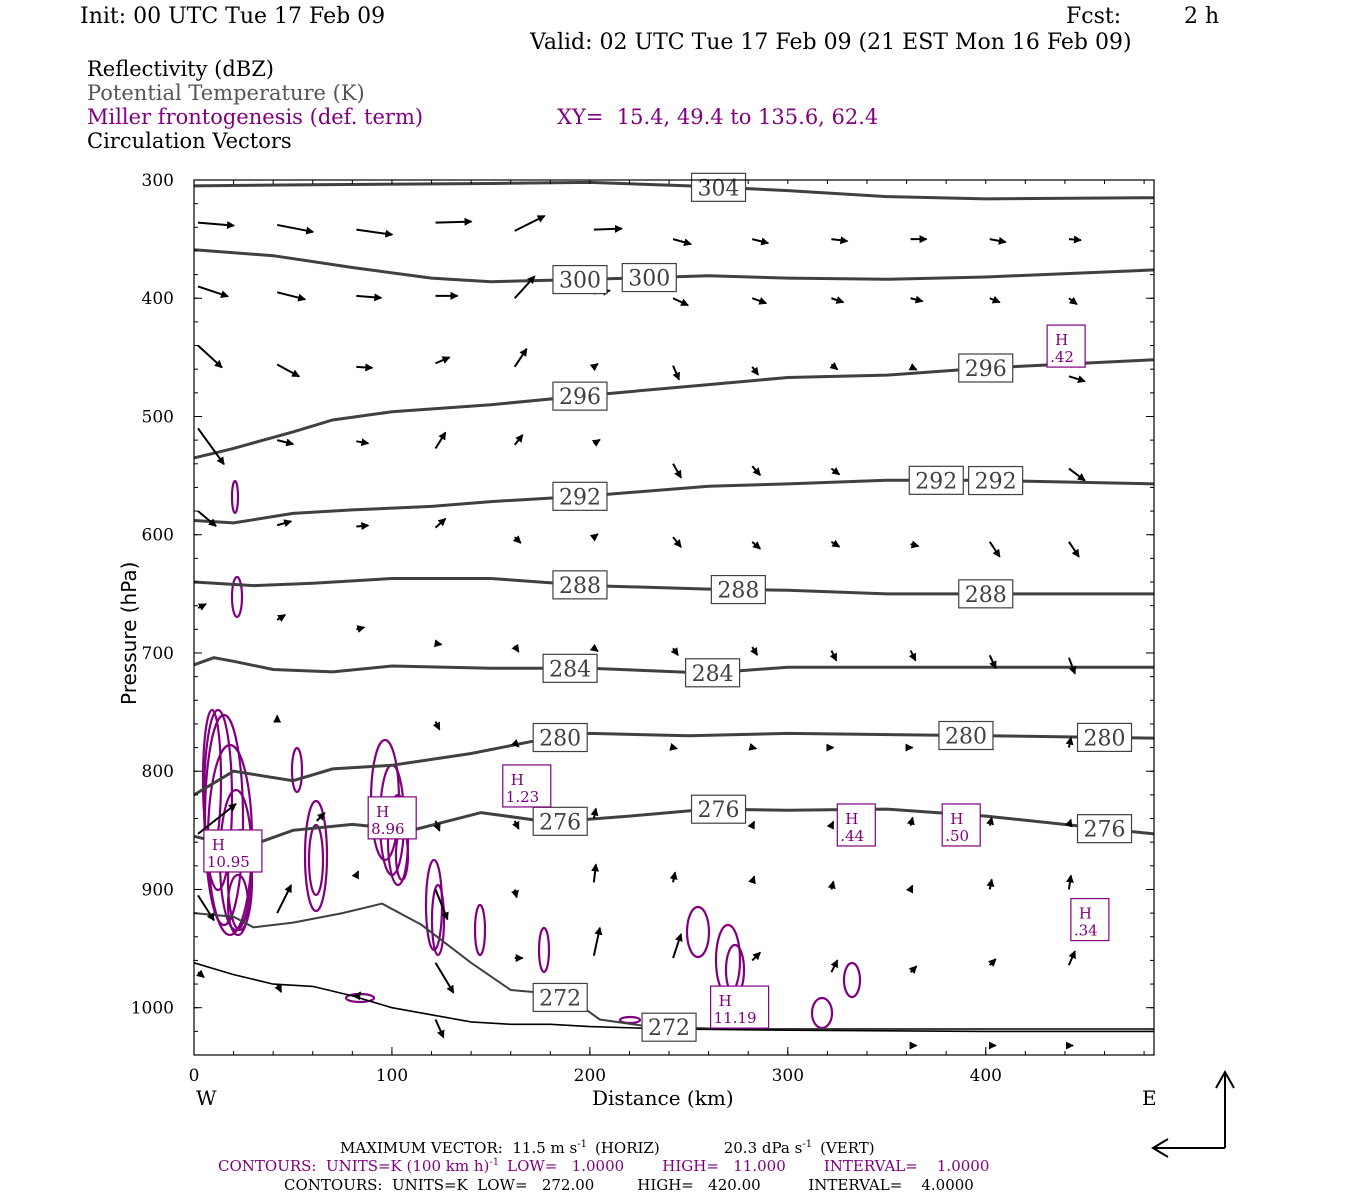 This screenshot has height=1200, width=1350. I want to click on isentrope-label-288: 288, so click(738, 589).